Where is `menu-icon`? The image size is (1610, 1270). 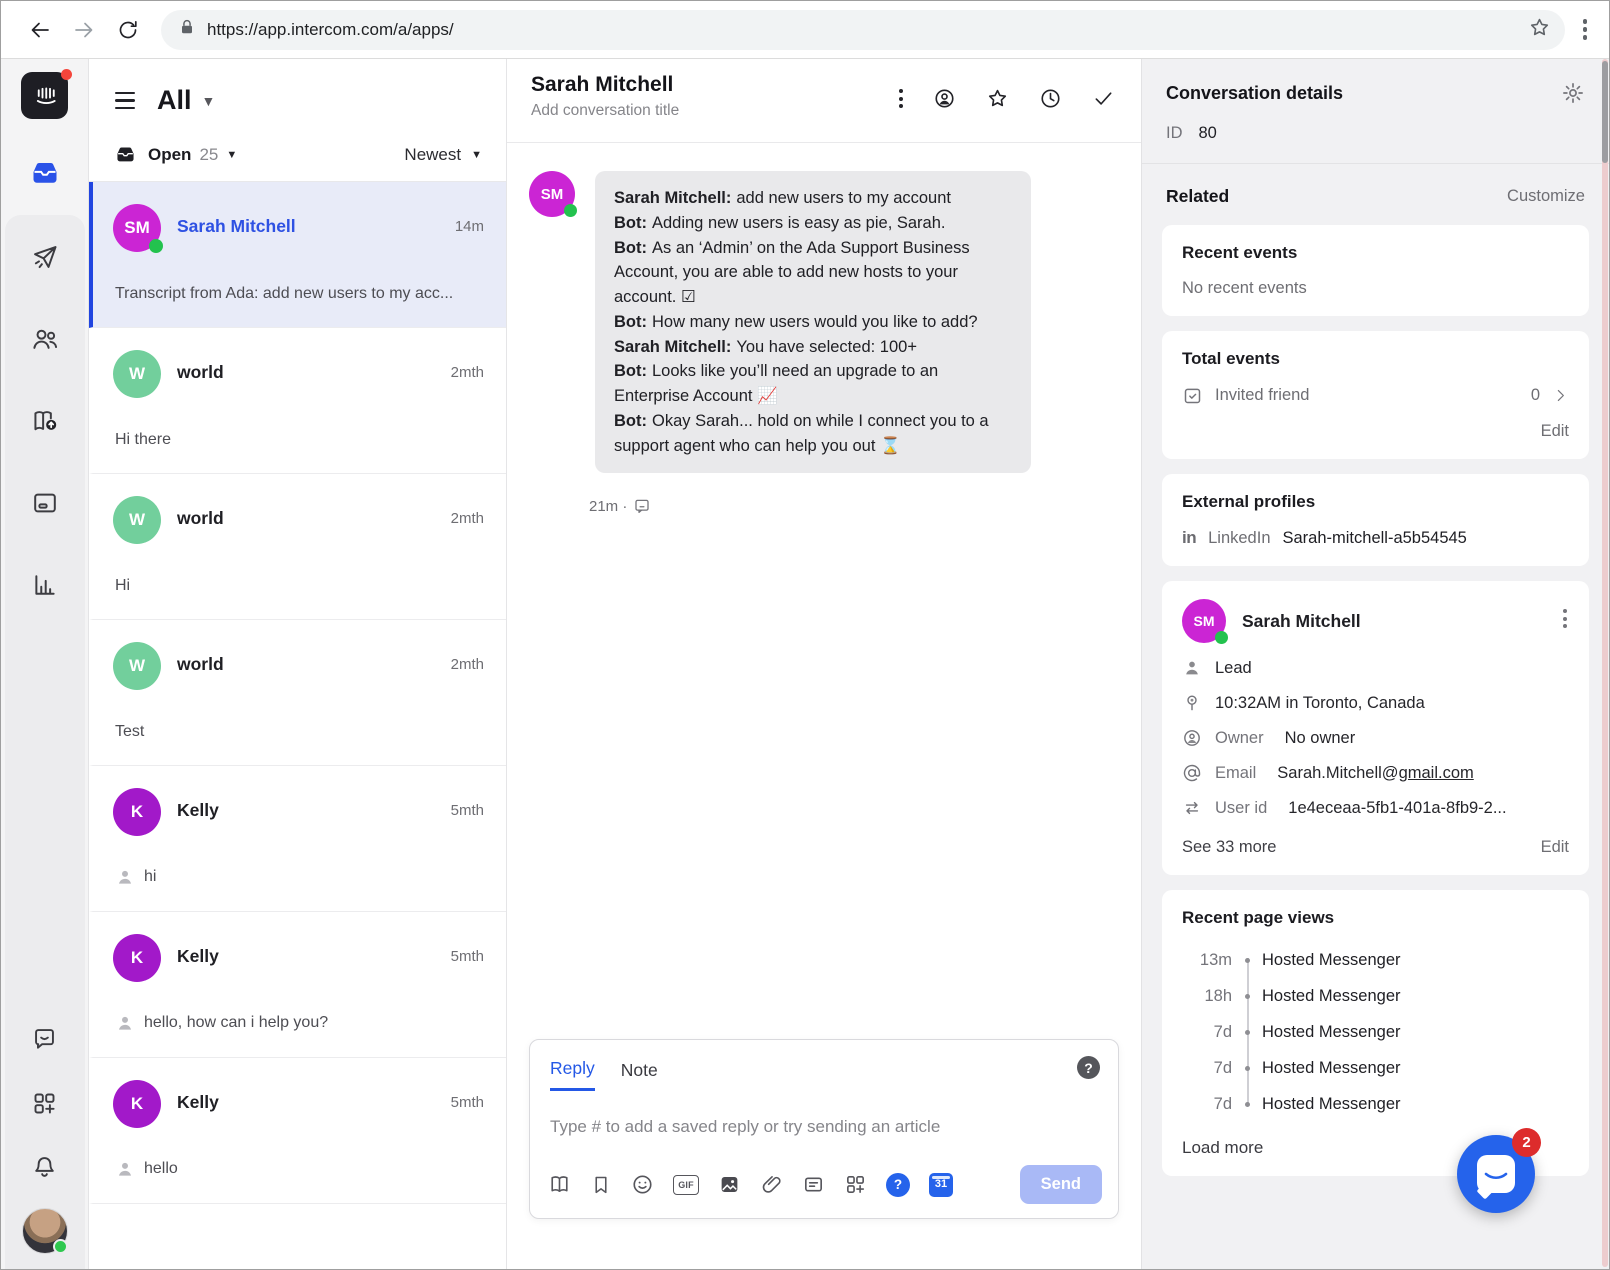
menu-icon is located at coordinates (125, 100).